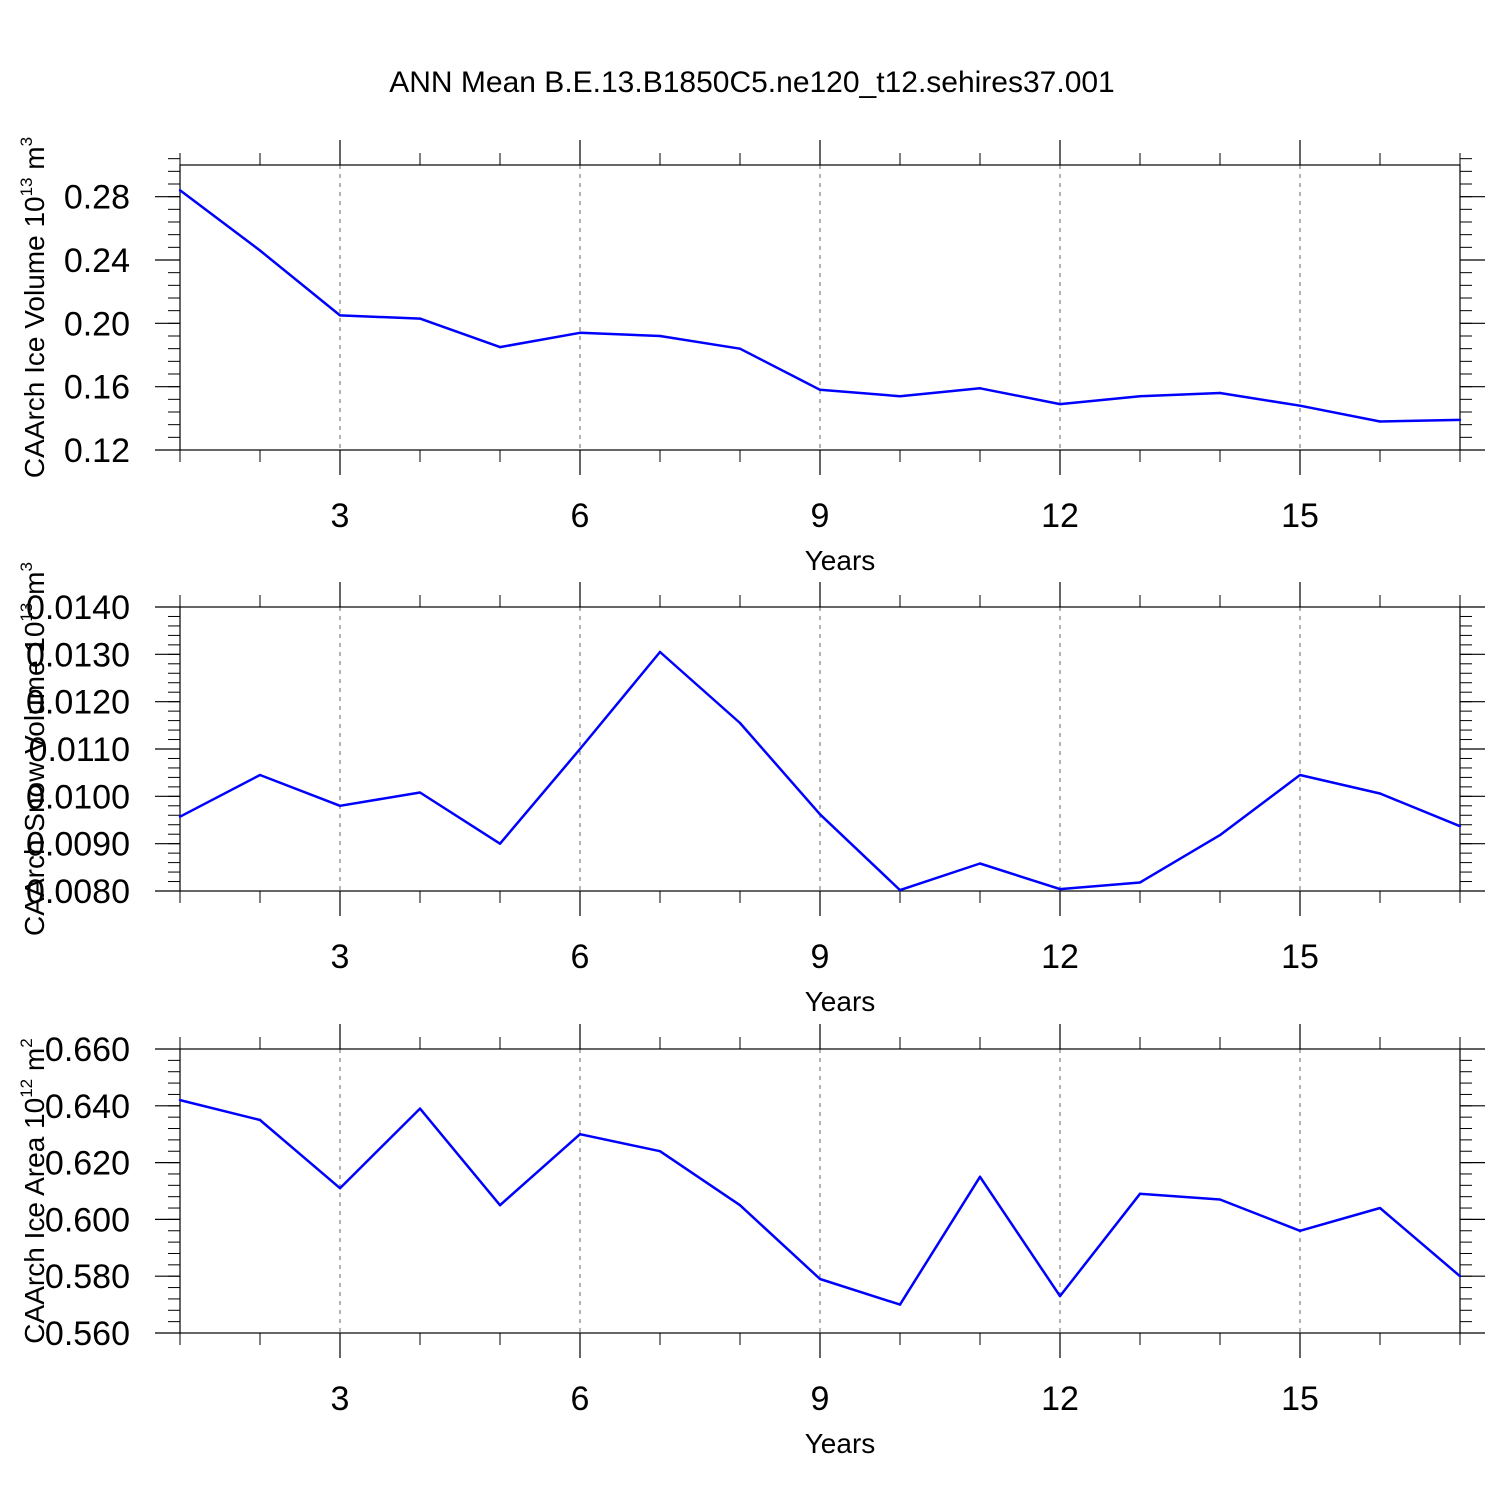  I want to click on ice-volume-series-line, so click(820, 306).